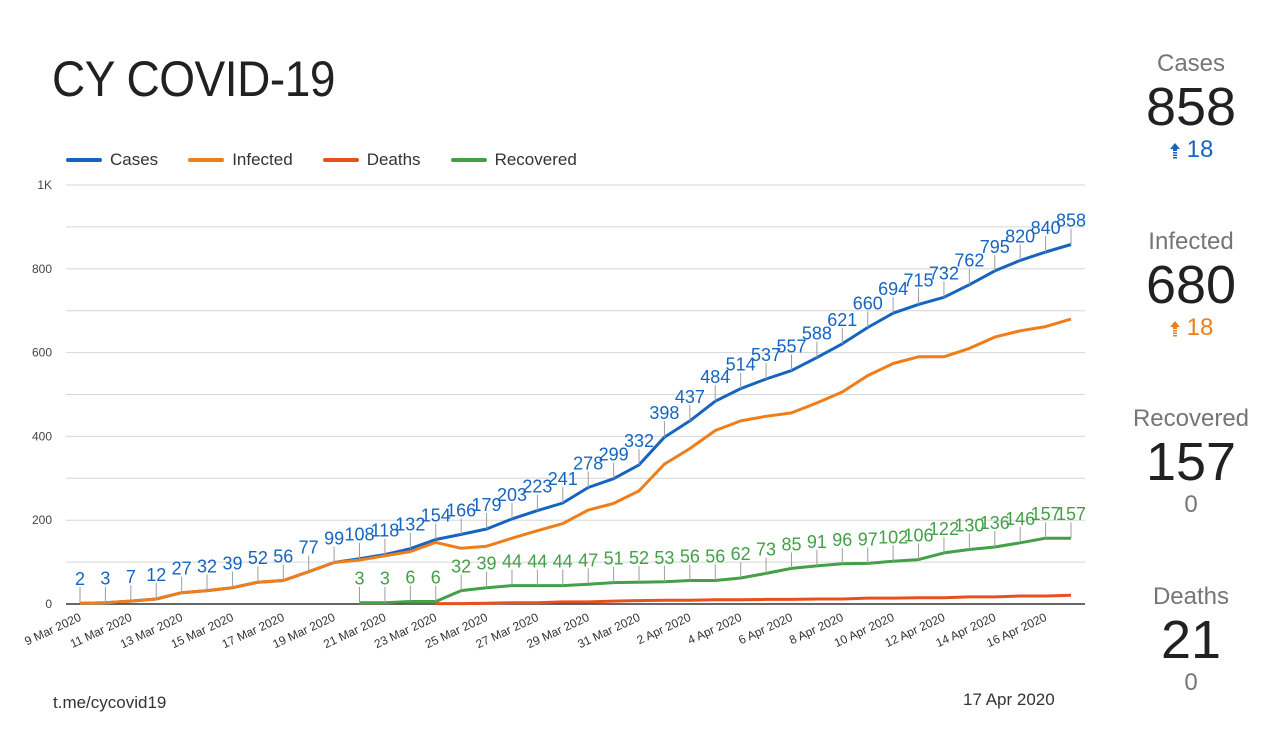 The image size is (1280, 753). I want to click on data-label-cases: 762, so click(969, 261).